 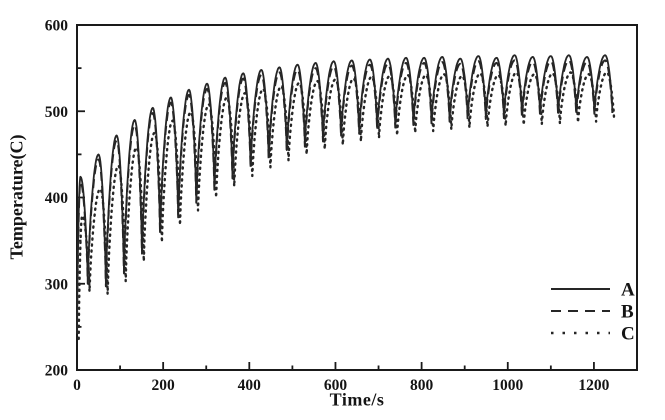 I want to click on x-tick-label: 200, so click(x=164, y=385).